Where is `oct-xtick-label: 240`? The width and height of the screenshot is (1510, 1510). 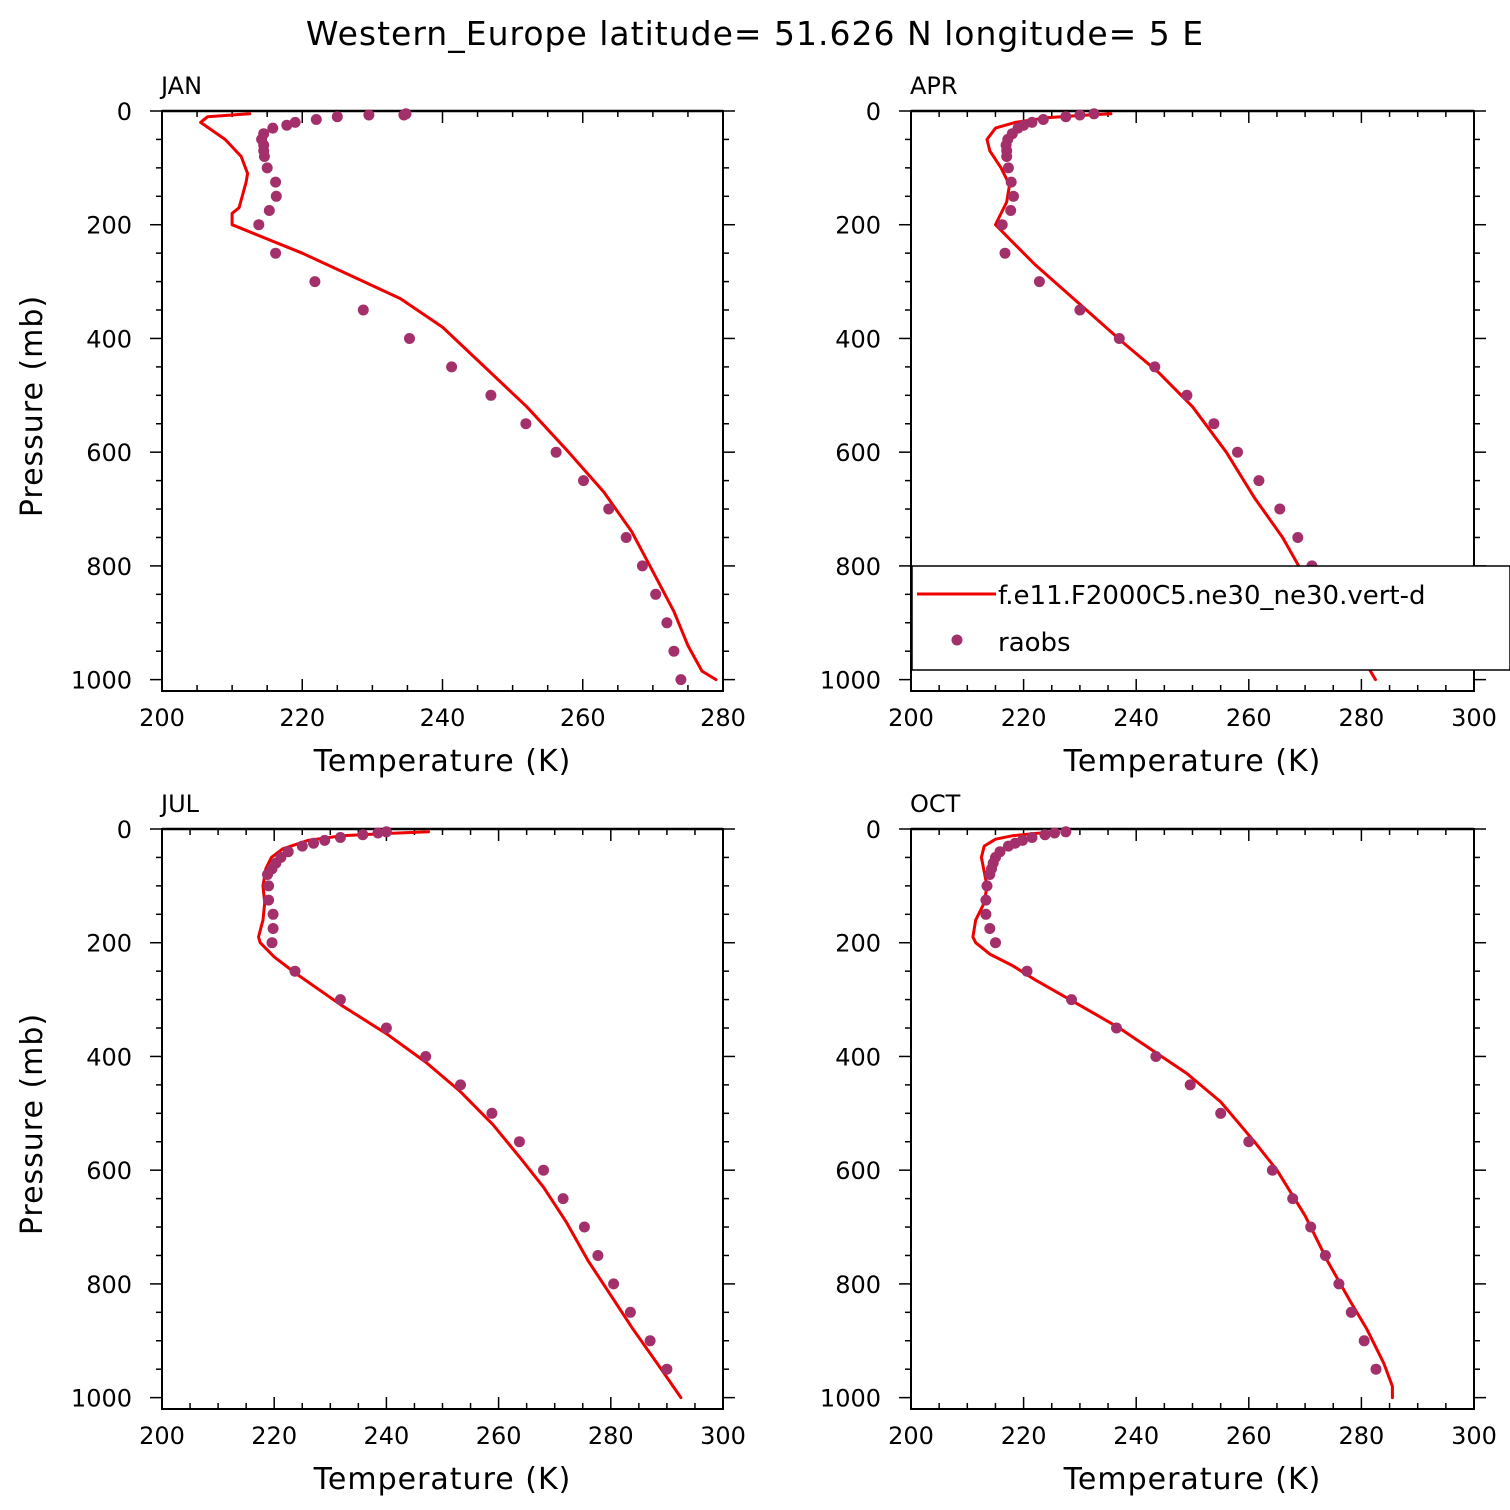
oct-xtick-label: 240 is located at coordinates (1136, 1436).